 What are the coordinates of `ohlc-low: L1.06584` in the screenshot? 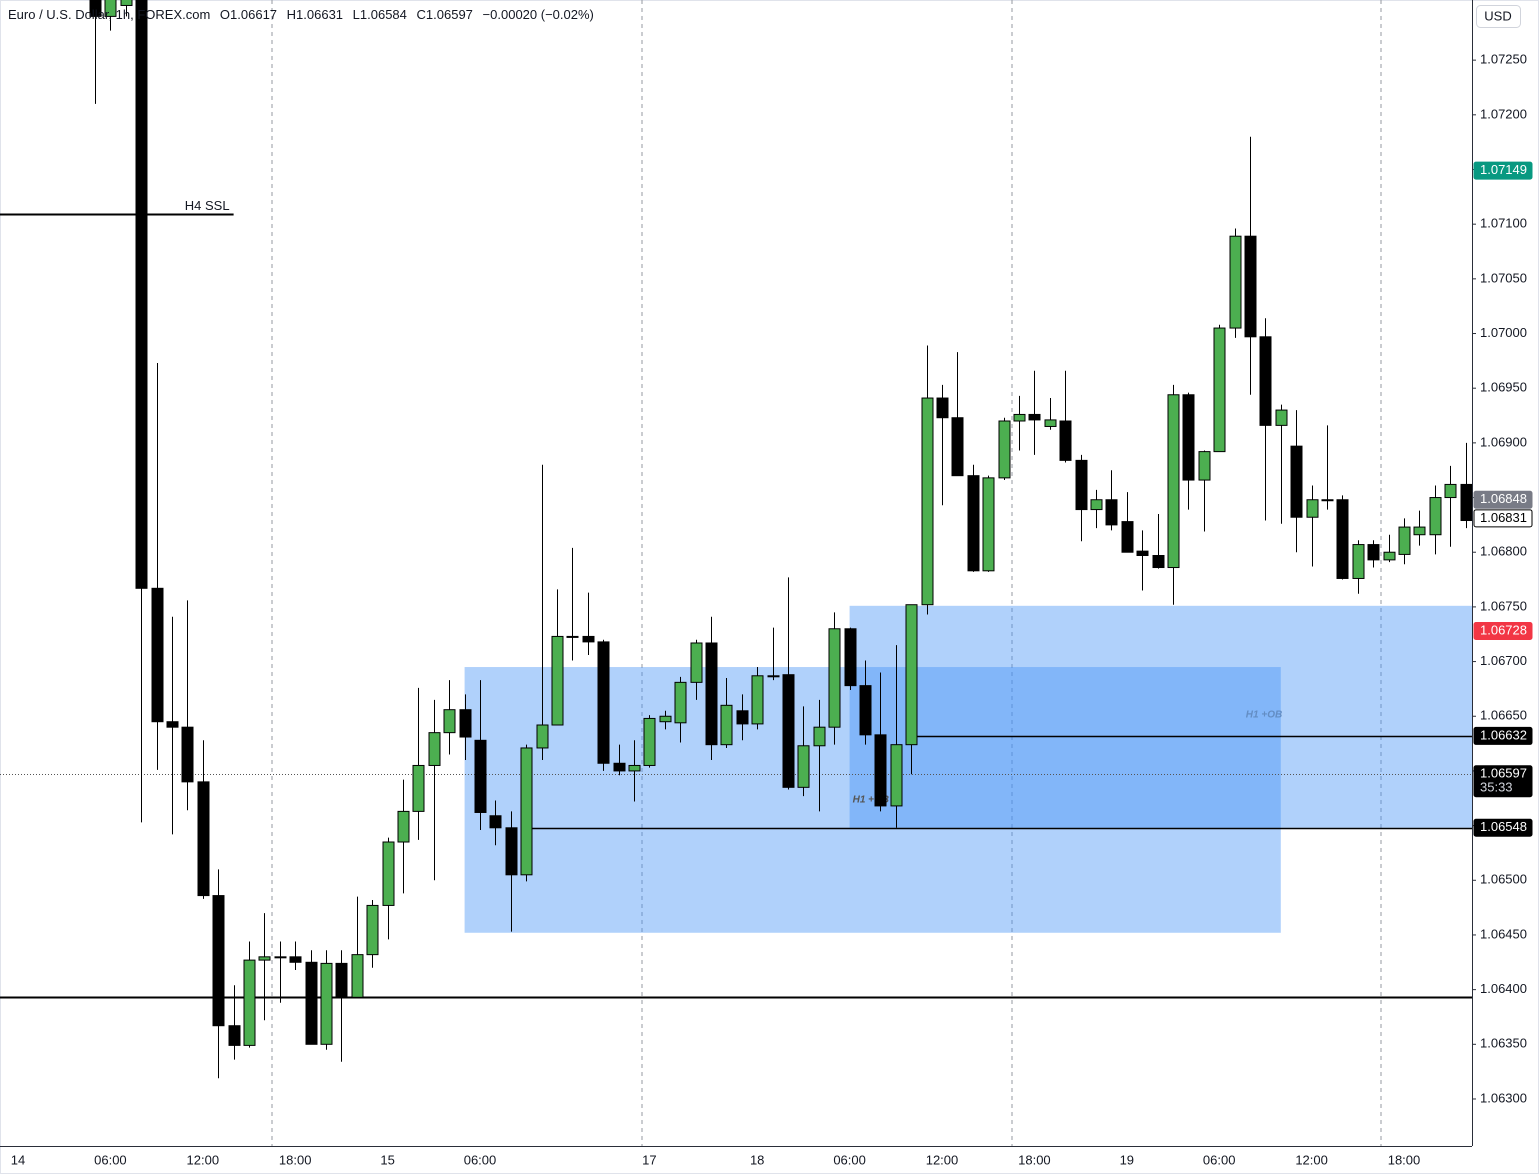 It's located at (380, 14).